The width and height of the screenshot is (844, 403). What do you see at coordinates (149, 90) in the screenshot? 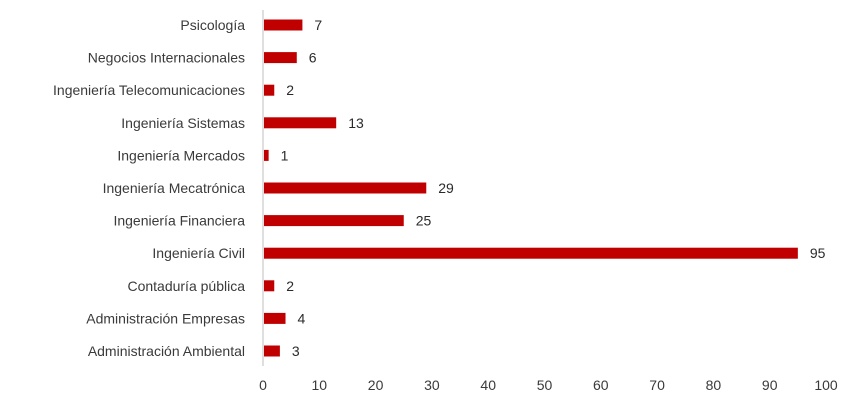
I see `category-label: Ingeniería Telecomunicaciones` at bounding box center [149, 90].